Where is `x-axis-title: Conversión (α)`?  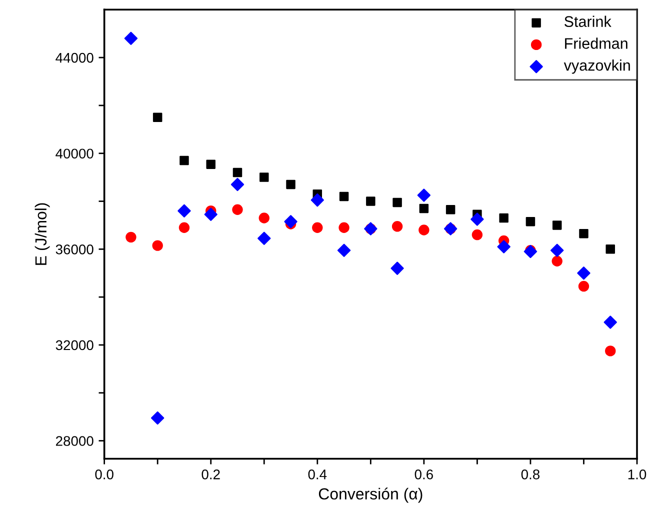
x-axis-title: Conversión (α) is located at coordinates (370, 495).